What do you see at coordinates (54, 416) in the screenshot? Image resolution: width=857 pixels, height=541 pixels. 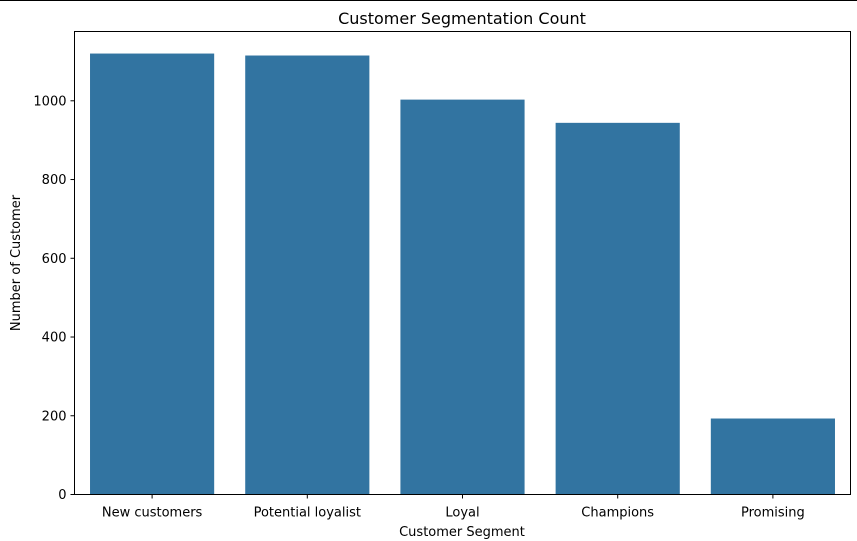 I see `y-tick-label: 200` at bounding box center [54, 416].